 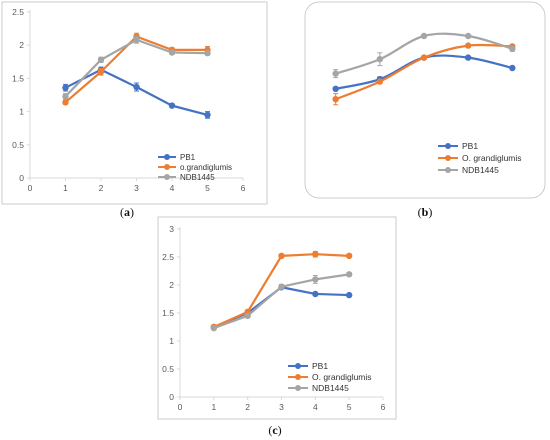 I want to click on legend-label: o.grandiglumis, so click(x=206, y=167).